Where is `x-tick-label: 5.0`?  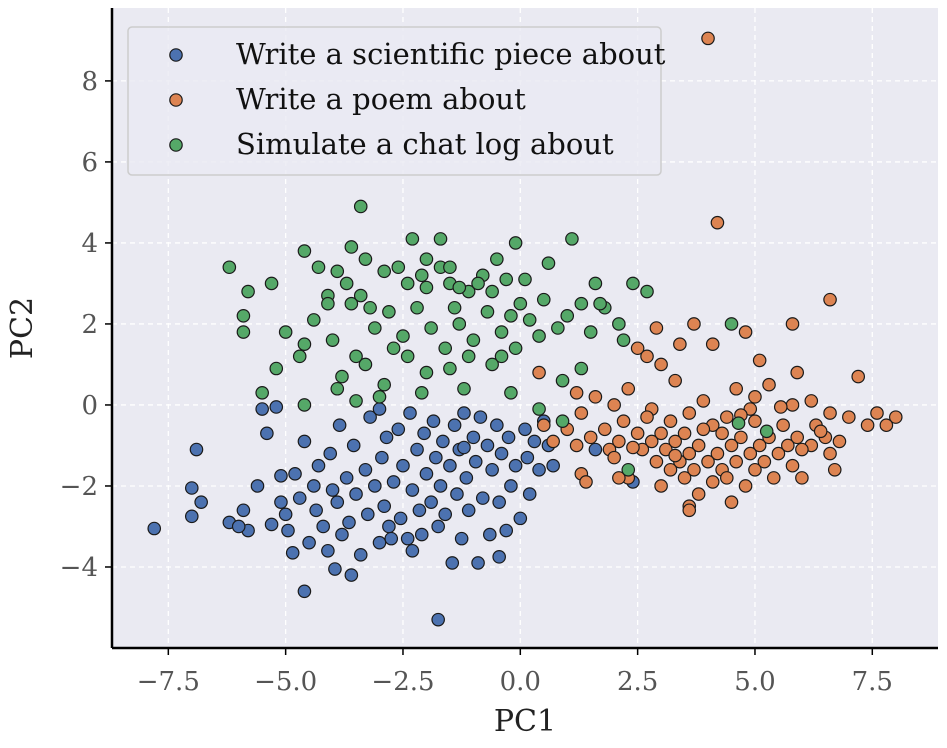 x-tick-label: 5.0 is located at coordinates (754, 682).